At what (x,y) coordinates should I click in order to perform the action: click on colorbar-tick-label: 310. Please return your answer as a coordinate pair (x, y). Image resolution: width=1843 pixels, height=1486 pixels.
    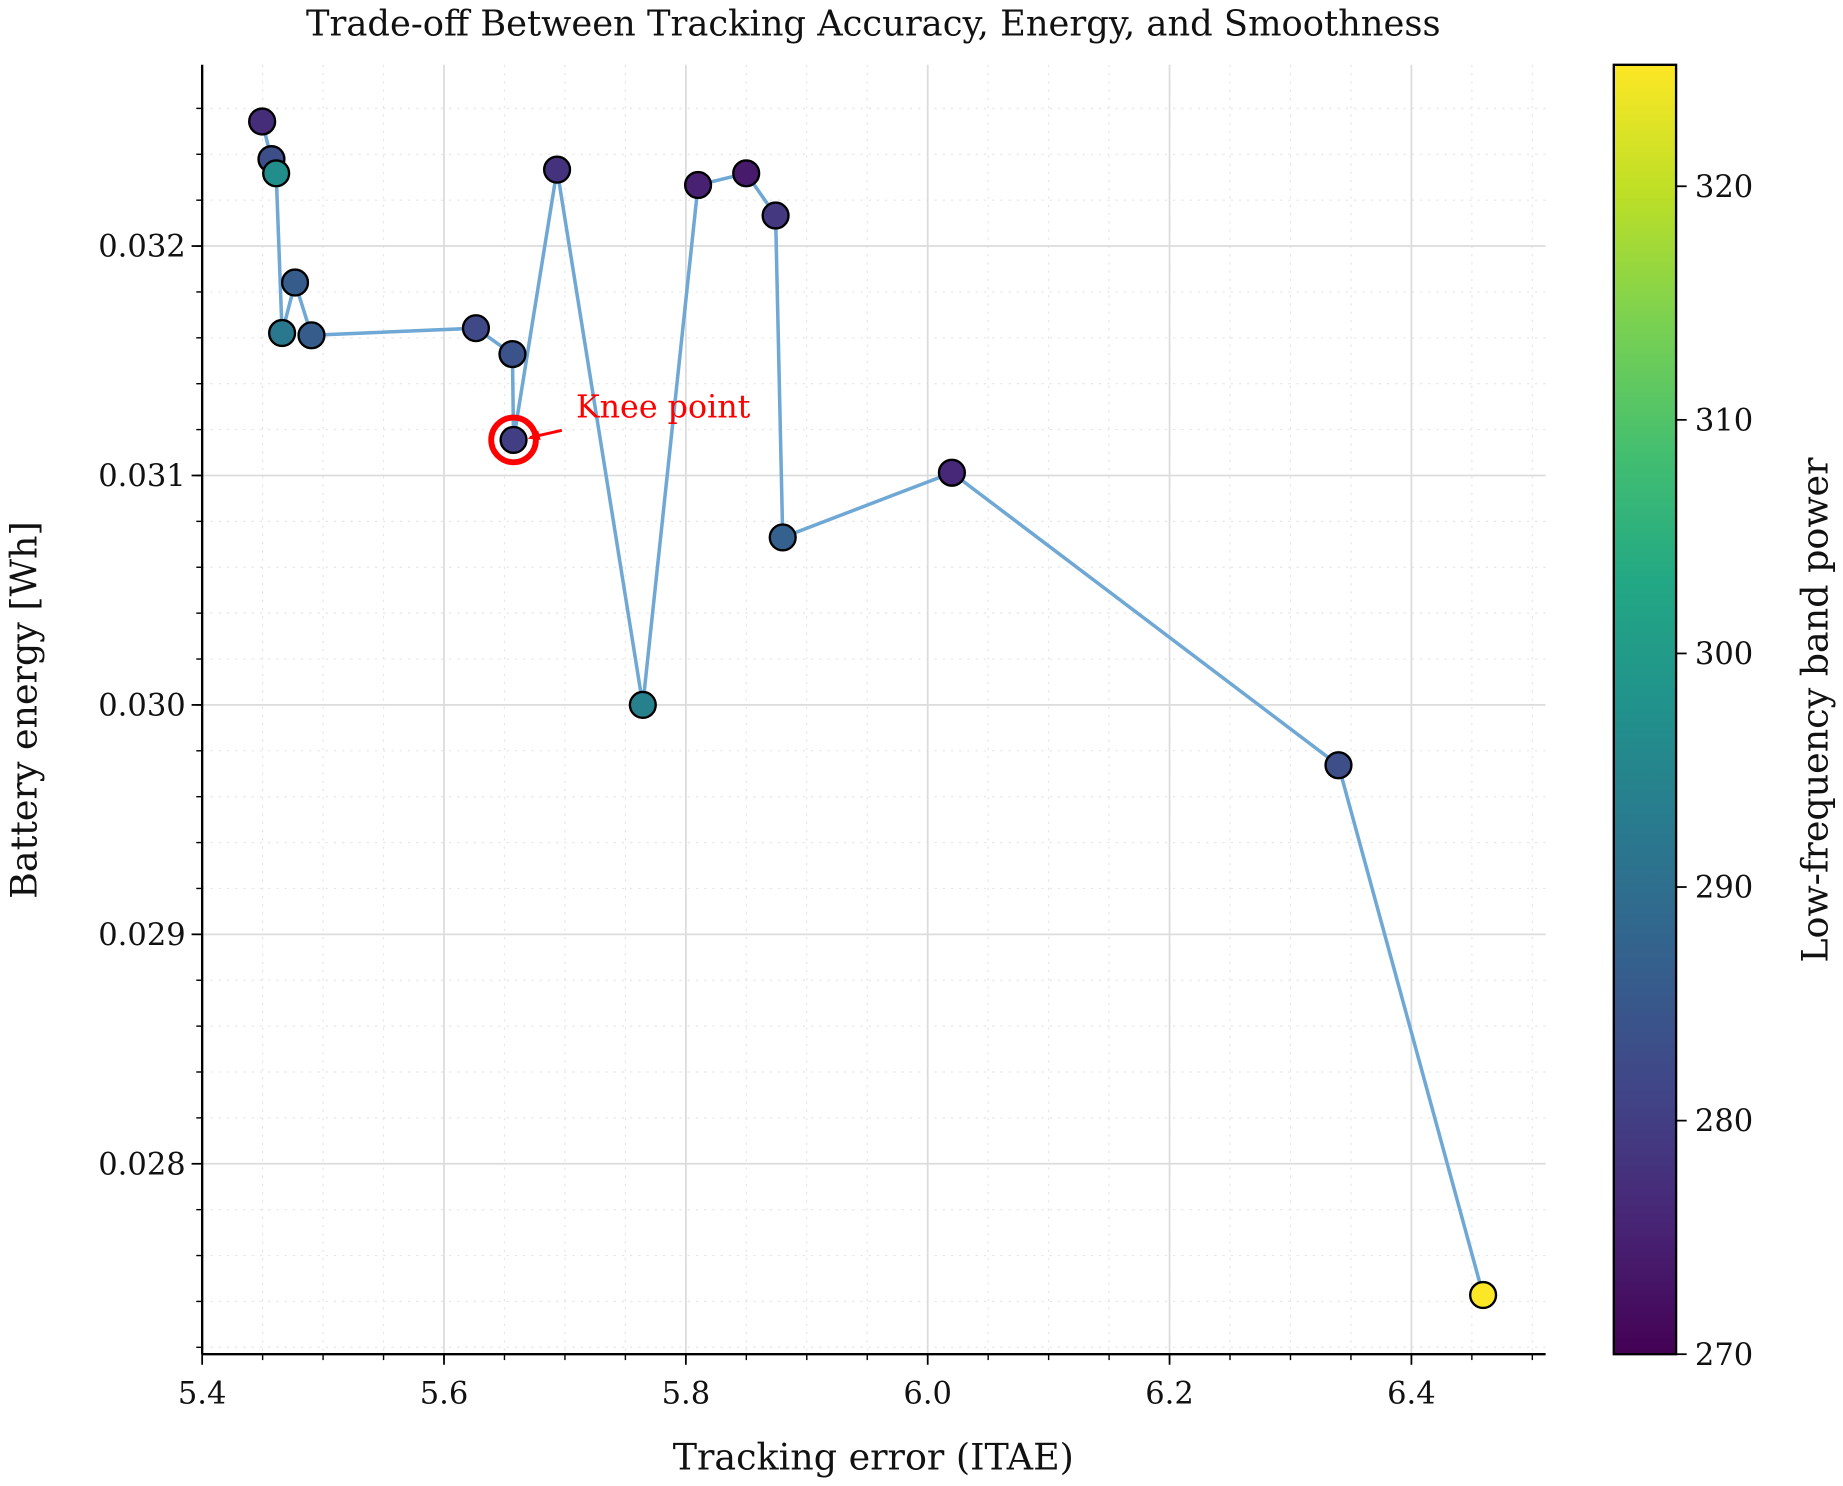
    Looking at the image, I should click on (1724, 420).